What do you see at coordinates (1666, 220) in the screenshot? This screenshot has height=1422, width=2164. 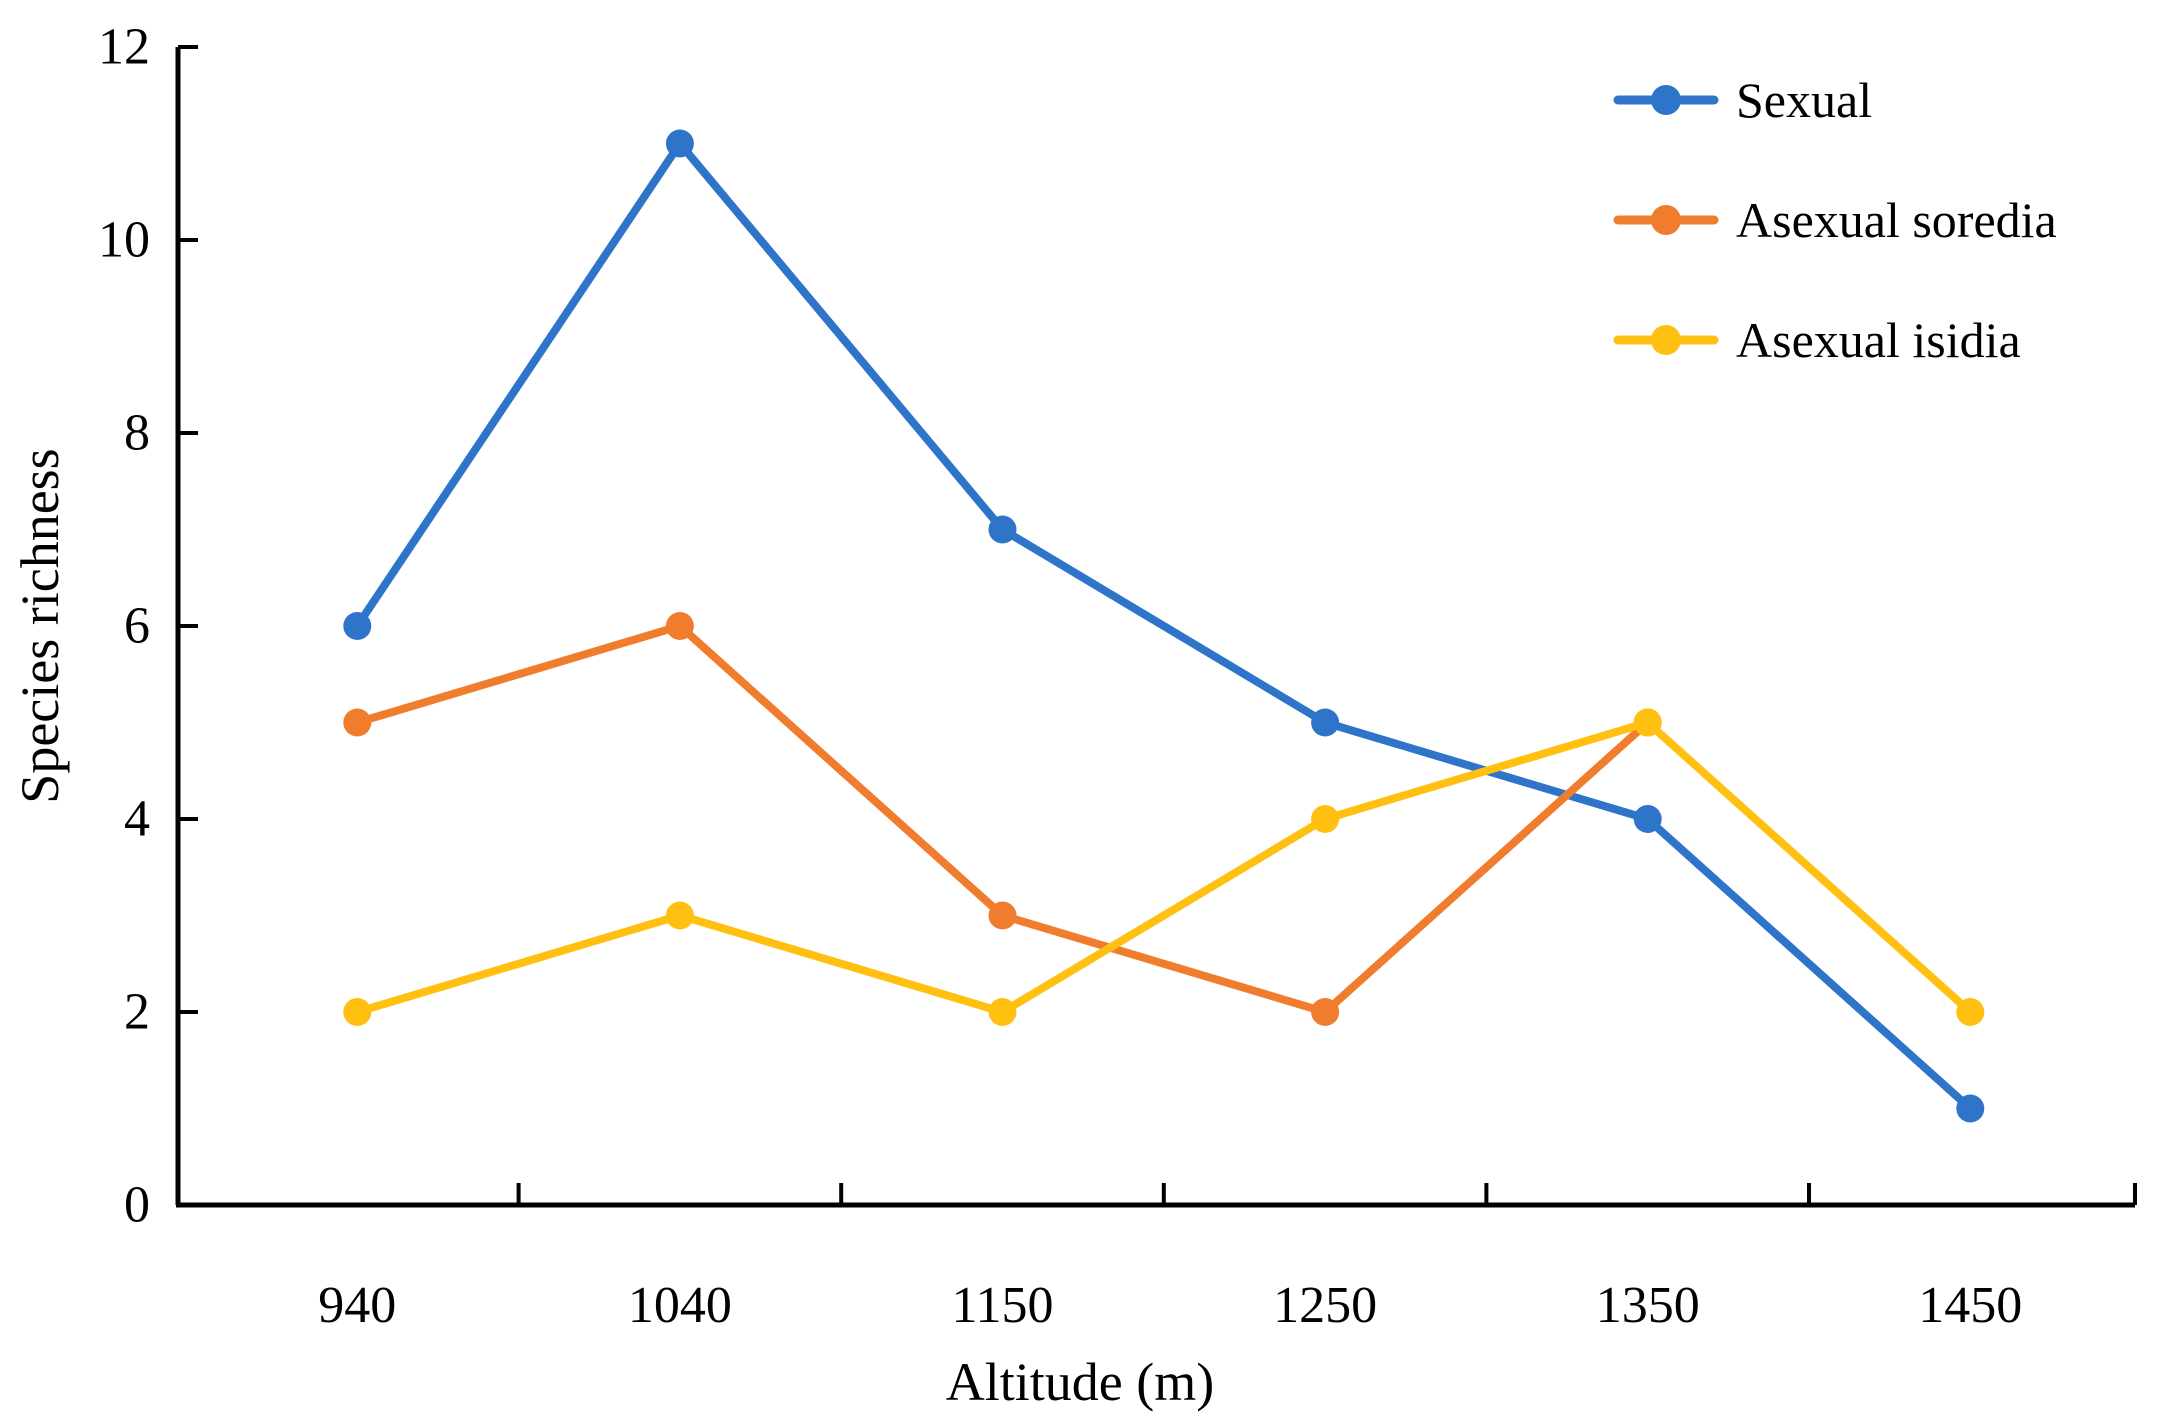 I see `legend-swatch-marker-asexual-soredia` at bounding box center [1666, 220].